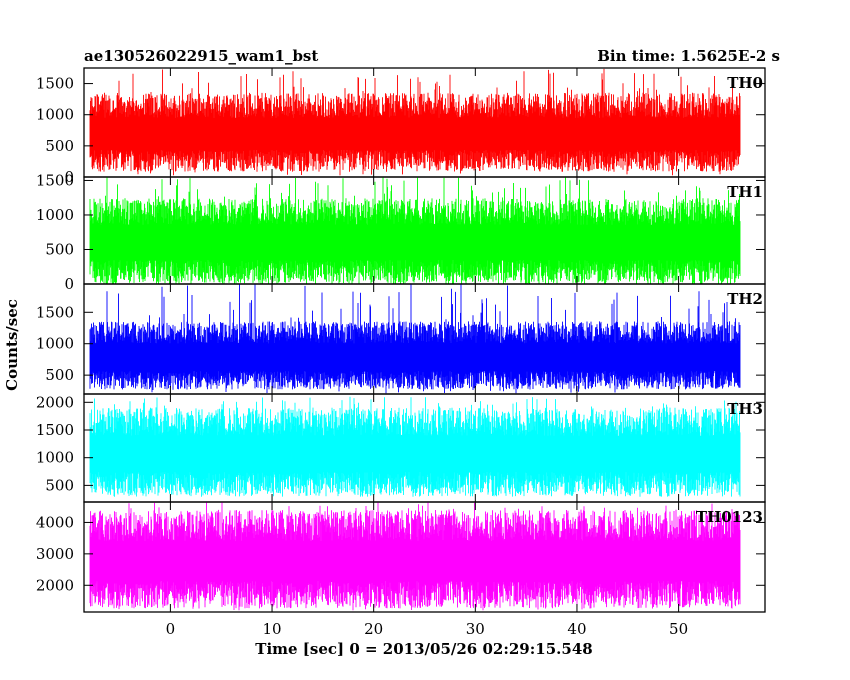 The image size is (850, 680). I want to click on panel-label-th0: TH0, so click(745, 83).